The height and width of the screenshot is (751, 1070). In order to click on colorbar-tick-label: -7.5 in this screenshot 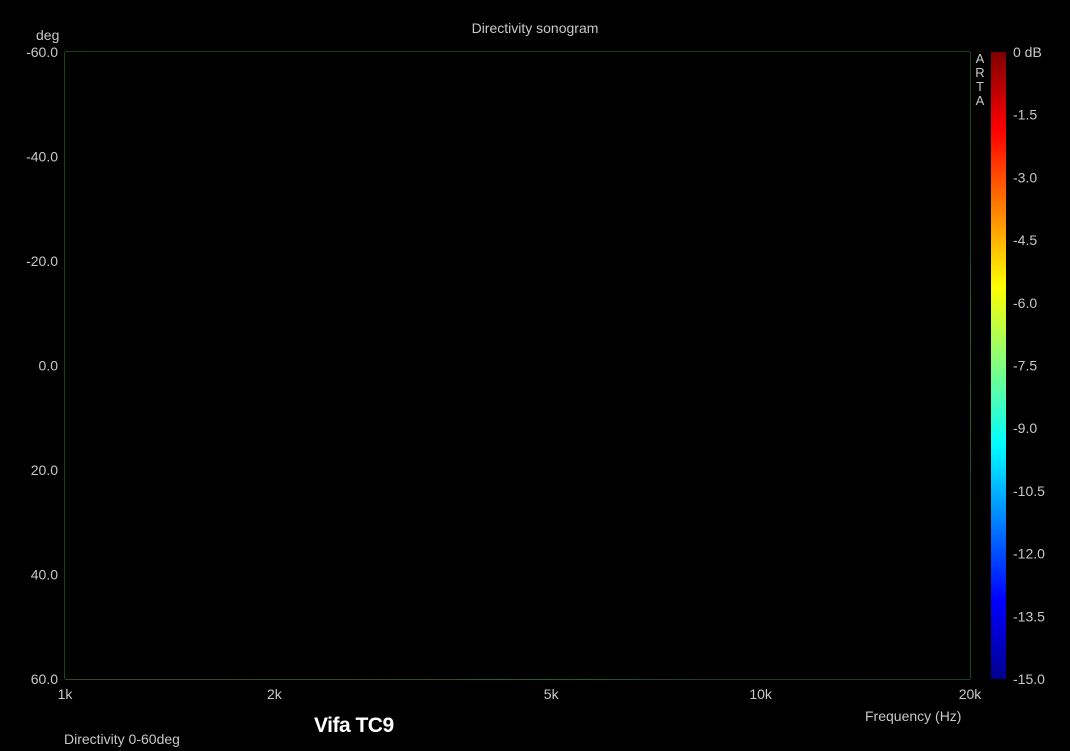, I will do `click(1025, 366)`.